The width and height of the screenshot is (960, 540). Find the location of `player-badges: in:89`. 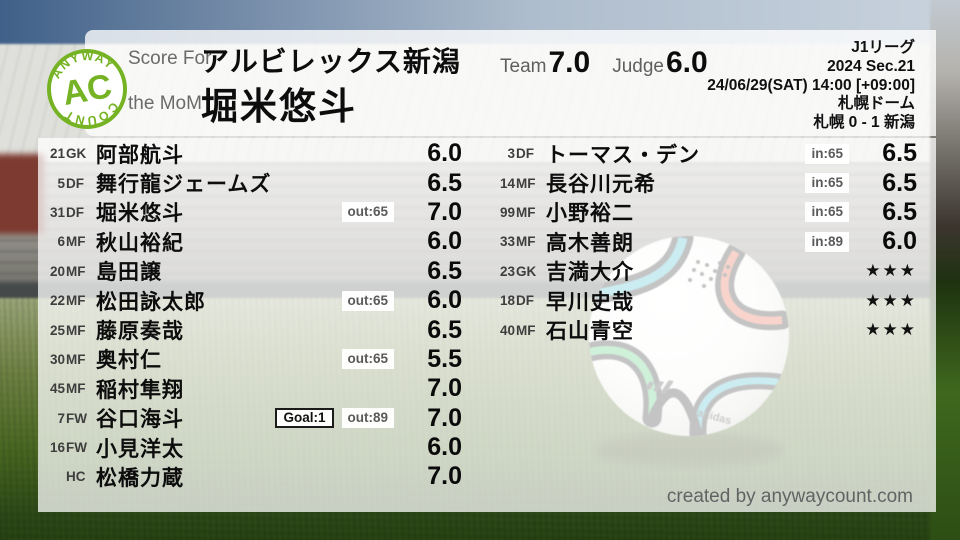

player-badges: in:89 is located at coordinates (827, 241).